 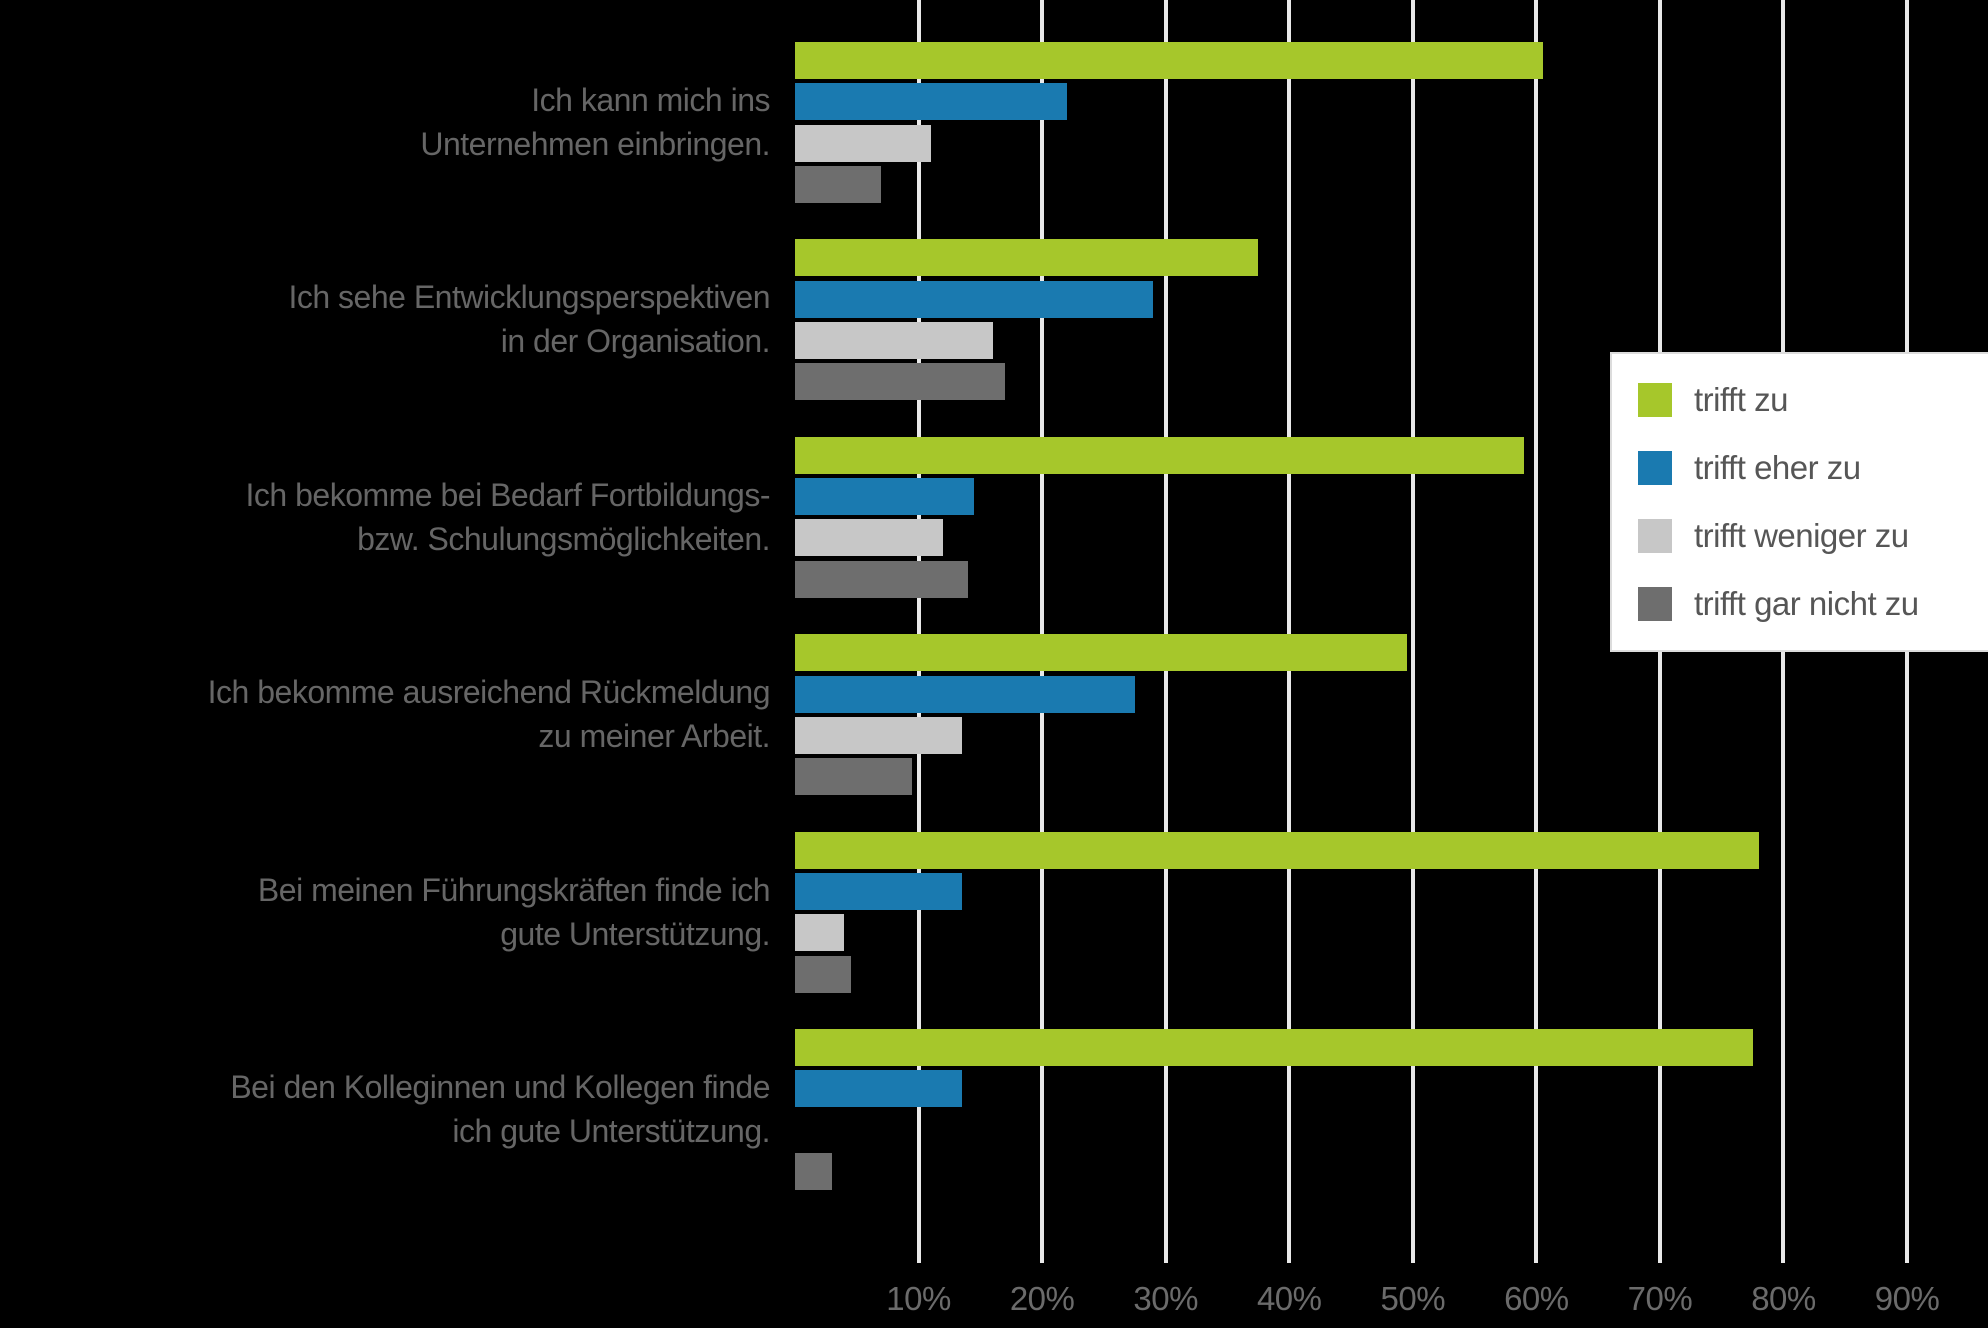 I want to click on row-label-line: Bei den Kolleginnen und Kollegen finde, so click(x=500, y=1087).